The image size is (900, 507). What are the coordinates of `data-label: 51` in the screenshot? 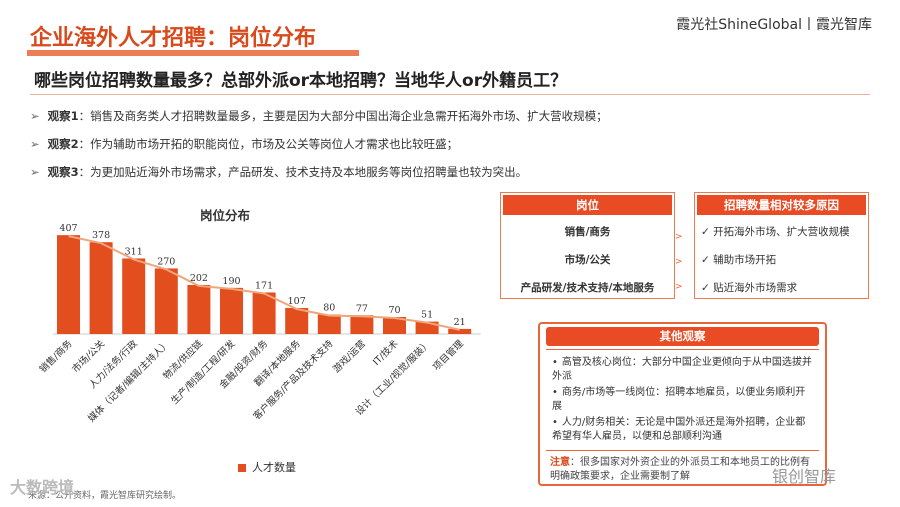 It's located at (427, 315).